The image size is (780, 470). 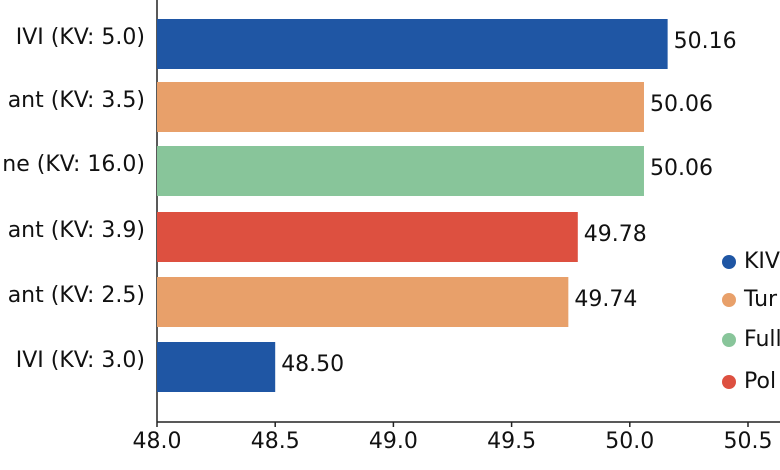 What do you see at coordinates (275, 441) in the screenshot?
I see `x-tick-label: 48.5` at bounding box center [275, 441].